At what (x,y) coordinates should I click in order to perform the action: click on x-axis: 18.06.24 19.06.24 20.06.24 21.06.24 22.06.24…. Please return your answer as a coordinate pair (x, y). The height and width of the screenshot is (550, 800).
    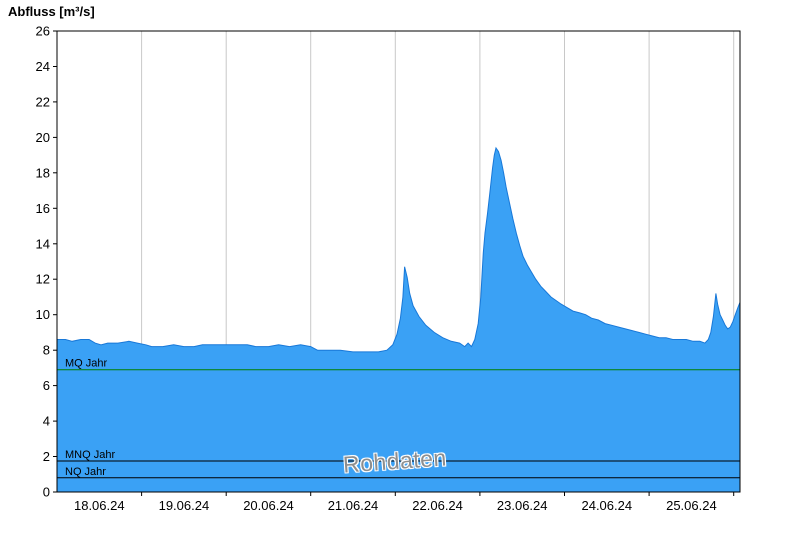
    Looking at the image, I should click on (404, 502).